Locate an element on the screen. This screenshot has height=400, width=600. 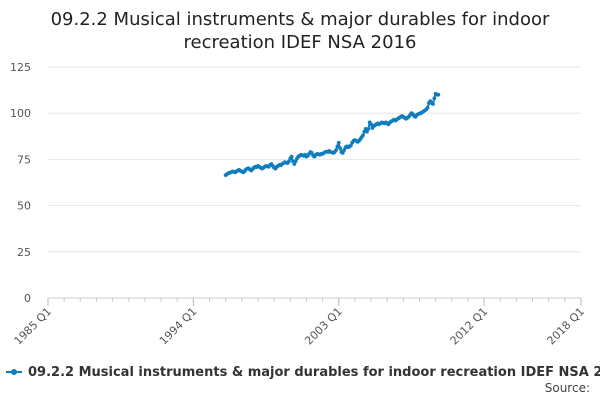
x-tick-label: 1994 Q1 is located at coordinates (178, 326).